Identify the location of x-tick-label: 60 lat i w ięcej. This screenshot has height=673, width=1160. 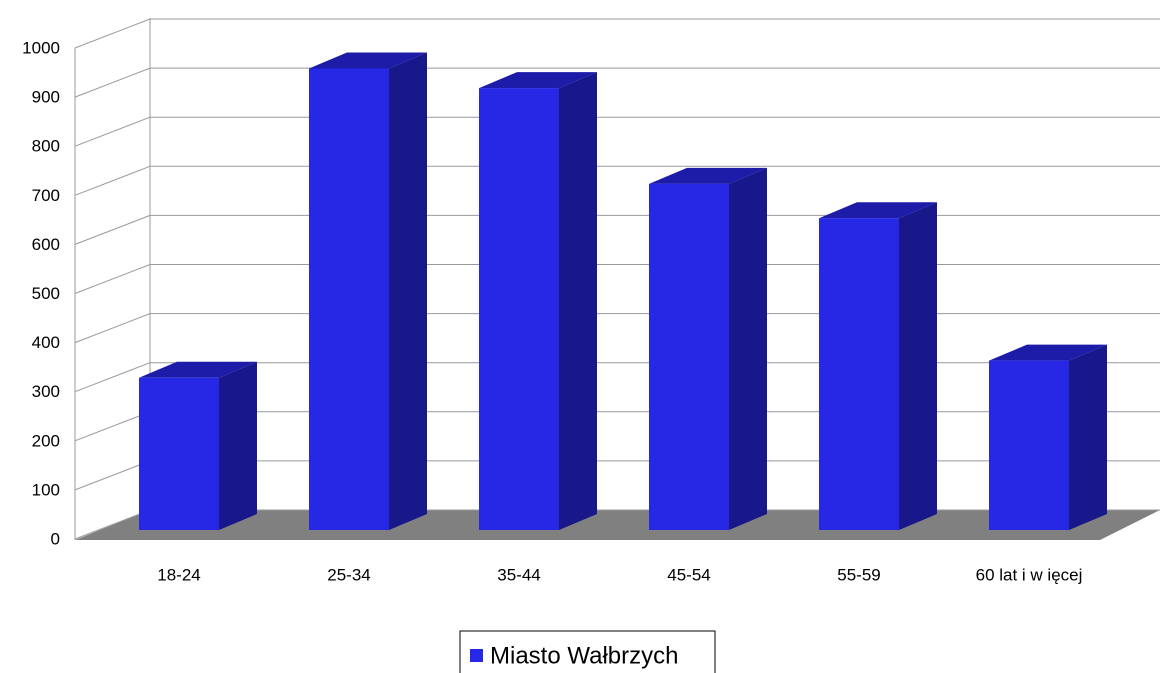
(1029, 574).